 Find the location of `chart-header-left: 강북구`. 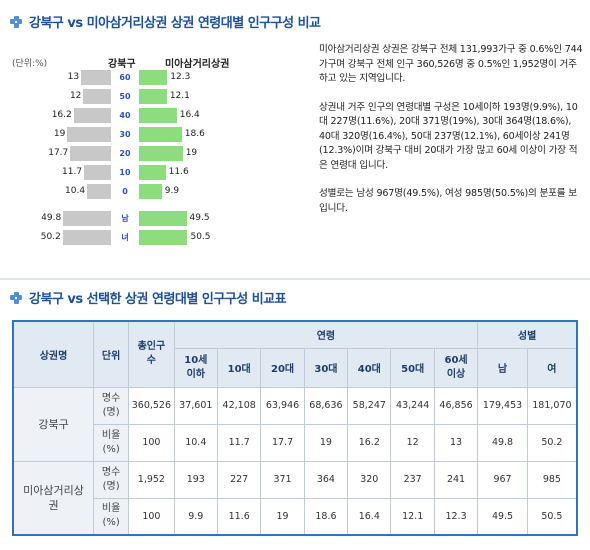

chart-header-left: 강북구 is located at coordinates (122, 64).